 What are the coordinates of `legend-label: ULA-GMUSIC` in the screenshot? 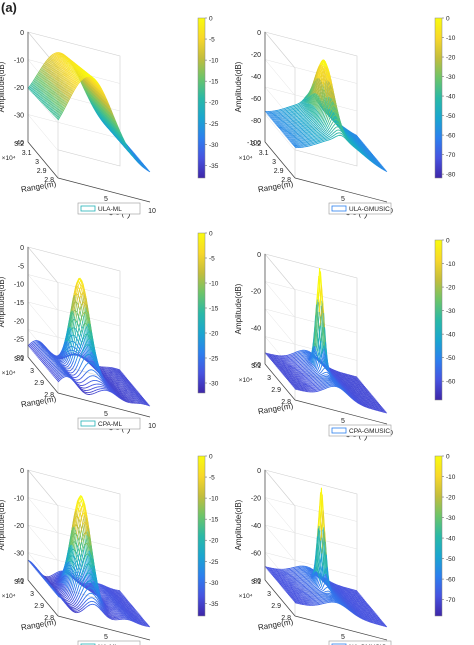 It's located at (369, 209).